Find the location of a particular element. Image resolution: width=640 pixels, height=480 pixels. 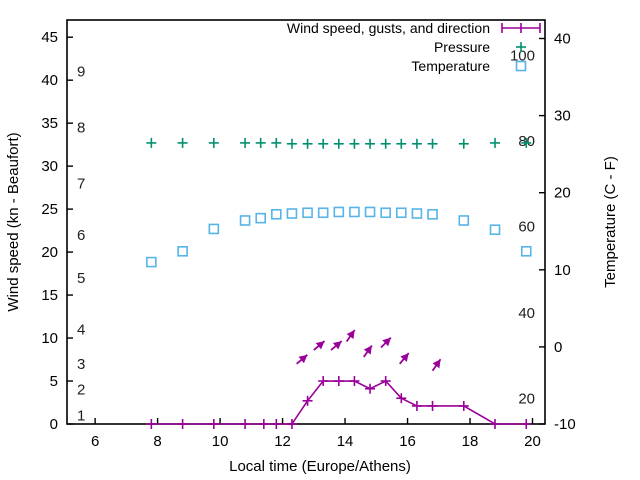

y-left-tick-label-3: 15 is located at coordinates (49, 295).